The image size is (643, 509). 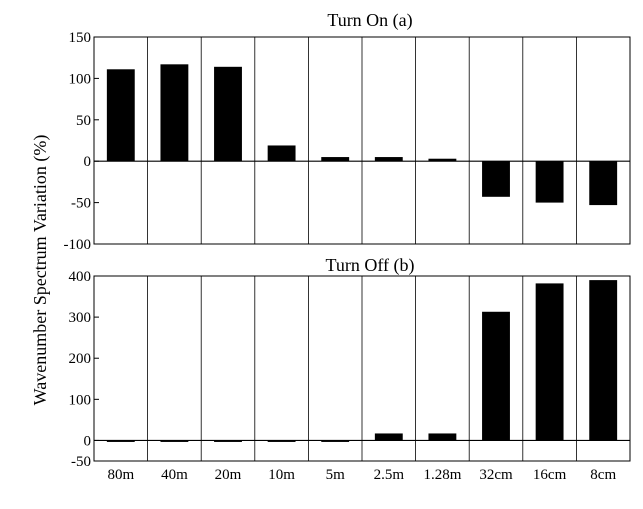 What do you see at coordinates (80, 400) in the screenshot?
I see `chart-bottom-ytick-label: 100` at bounding box center [80, 400].